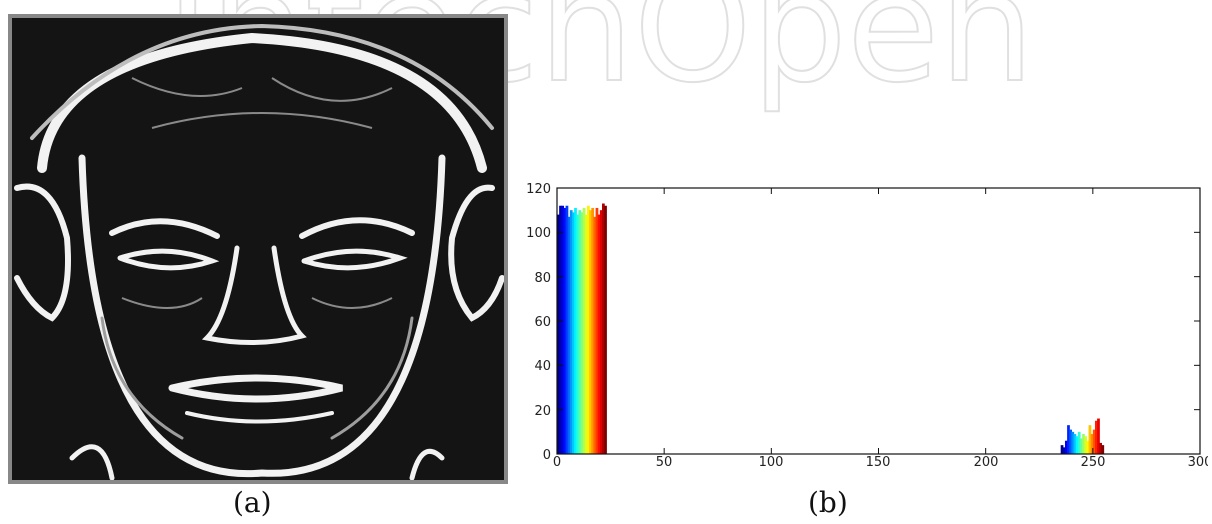 The image size is (1212, 524). I want to click on x-tick-label: 50, so click(664, 461).